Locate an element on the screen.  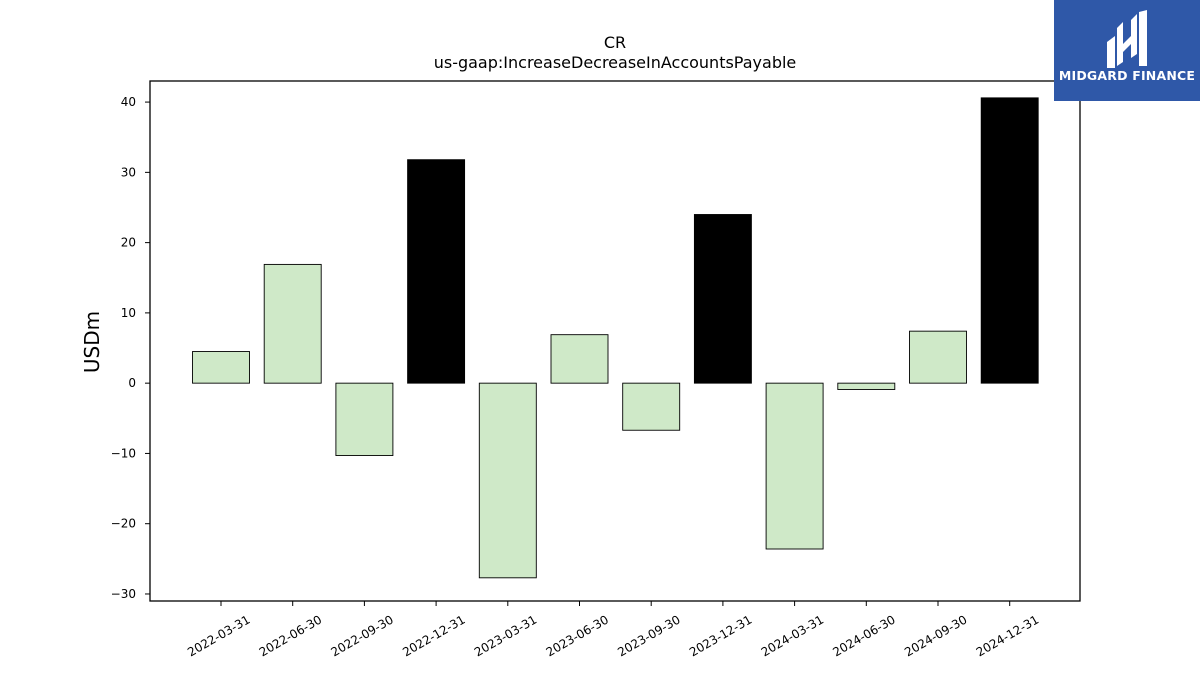
y-axis-label: USDm is located at coordinates (92, 342).